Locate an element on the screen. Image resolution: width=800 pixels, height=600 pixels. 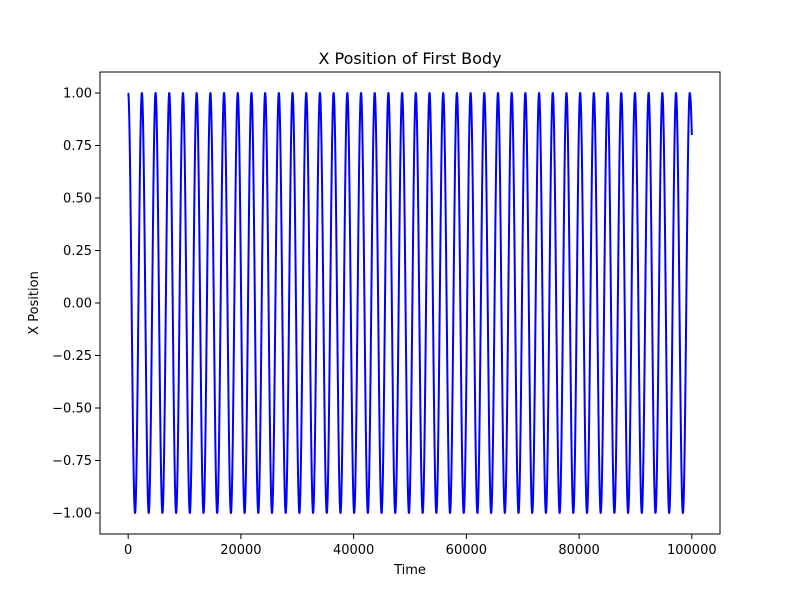
y-tick-label: −1.00 is located at coordinates (72, 514).